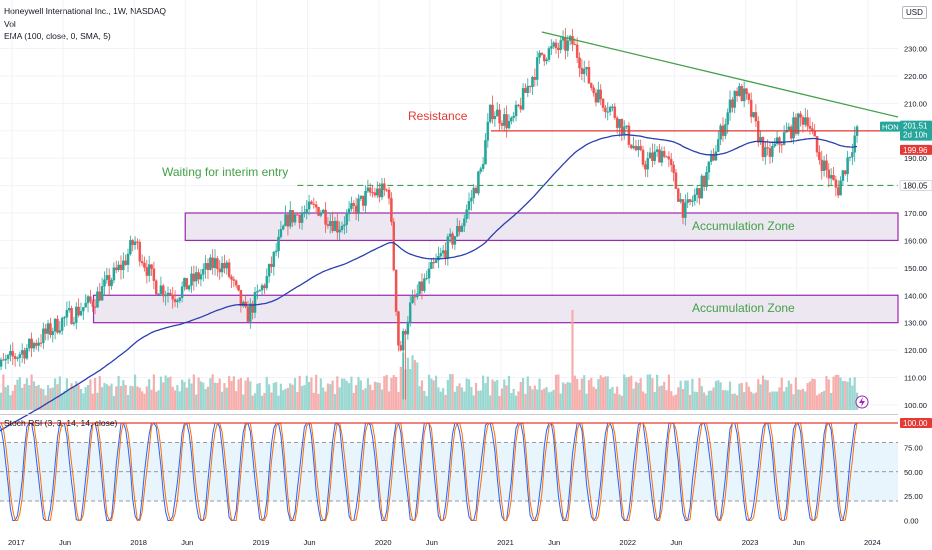 Image resolution: width=932 pixels, height=550 pixels. Describe the element at coordinates (872, 542) in the screenshot. I see `time-tick-label: 2024` at that location.